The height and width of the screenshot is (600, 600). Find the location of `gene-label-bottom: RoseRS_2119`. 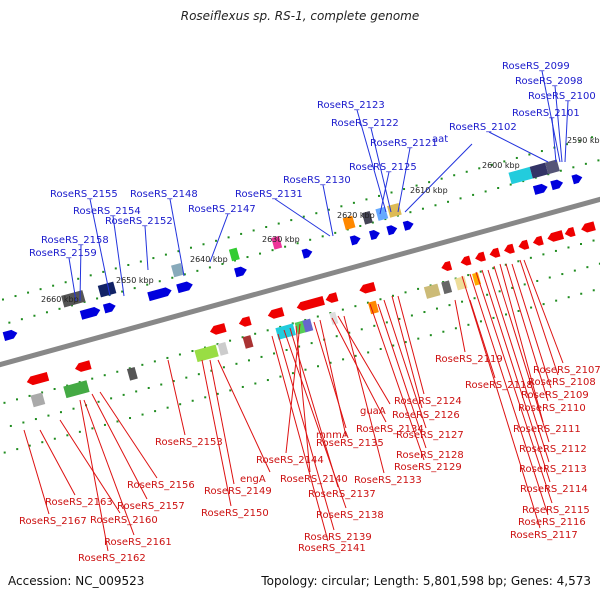

gene-label-bottom: RoseRS_2119 is located at coordinates (469, 359).